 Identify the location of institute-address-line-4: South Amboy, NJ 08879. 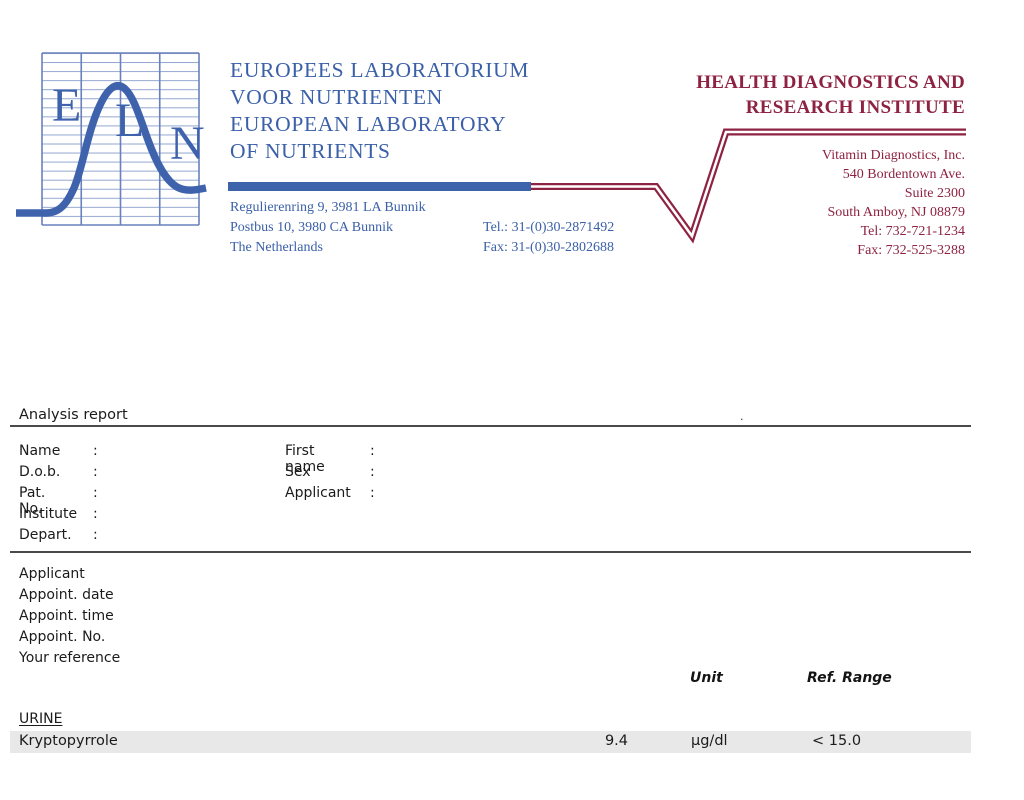
(896, 212).